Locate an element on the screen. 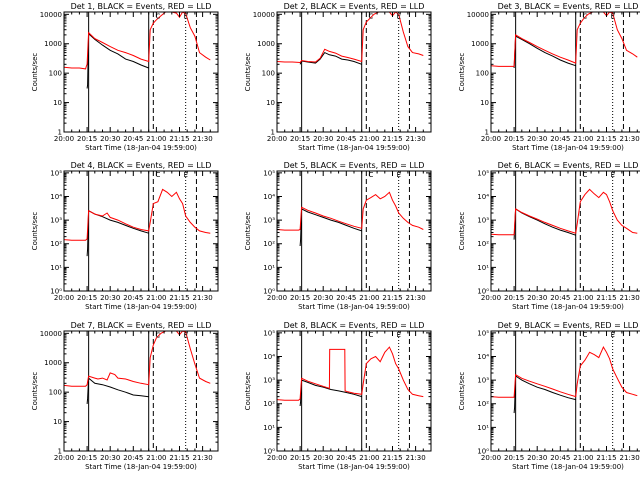 The height and width of the screenshot is (480, 640). panel-title: Det 4, BLACK = Events, RED = LLD is located at coordinates (141, 165).